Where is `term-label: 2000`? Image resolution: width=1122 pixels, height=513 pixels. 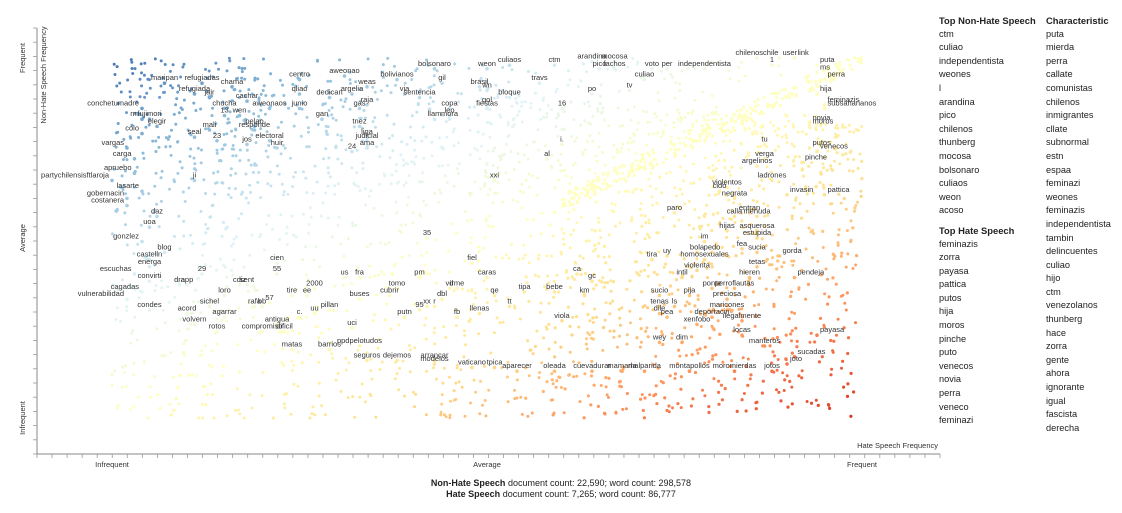
term-label: 2000 is located at coordinates (314, 282).